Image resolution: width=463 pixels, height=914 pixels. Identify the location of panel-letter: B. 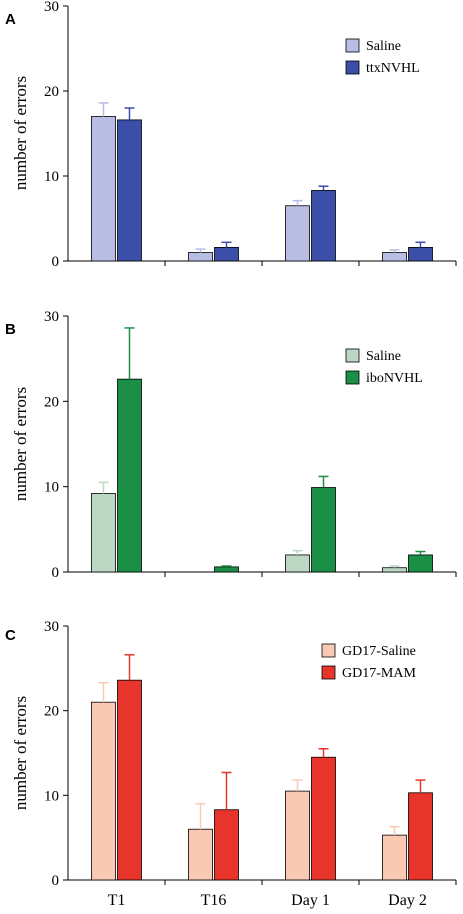
(10, 329).